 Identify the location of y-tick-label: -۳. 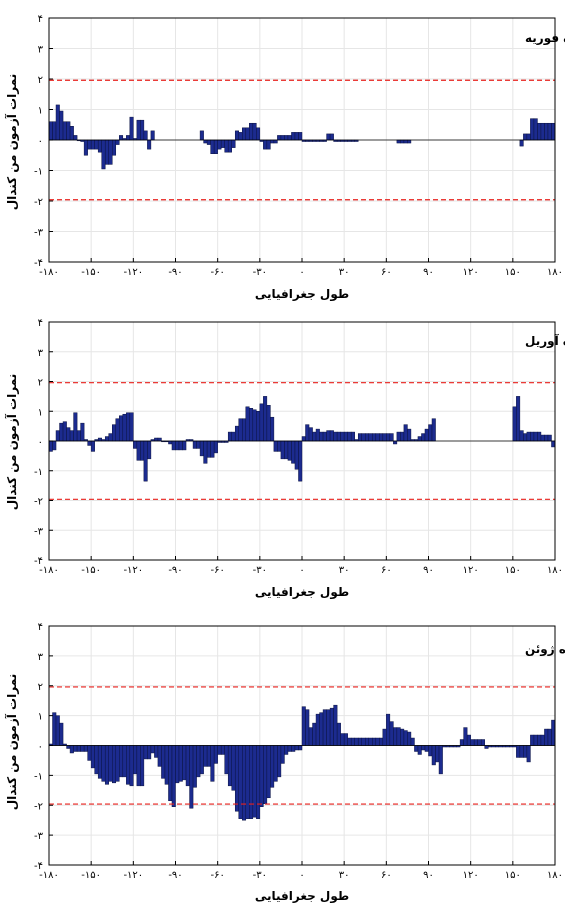
(39, 233).